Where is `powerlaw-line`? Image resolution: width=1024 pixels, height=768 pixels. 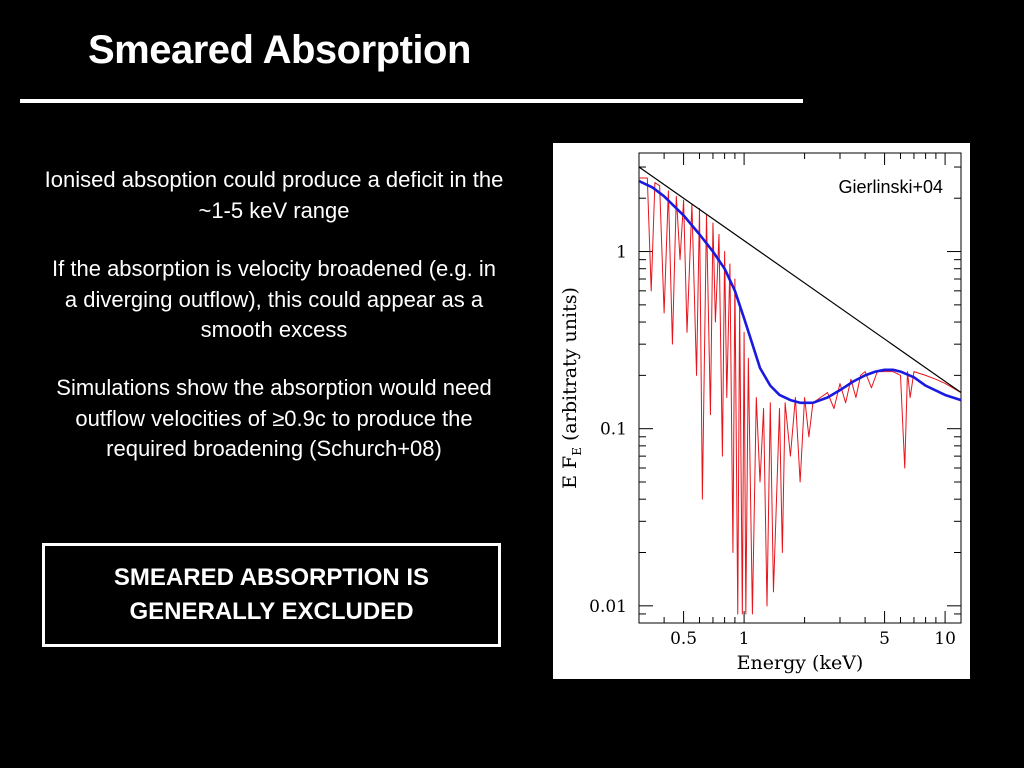
powerlaw-line is located at coordinates (800, 280).